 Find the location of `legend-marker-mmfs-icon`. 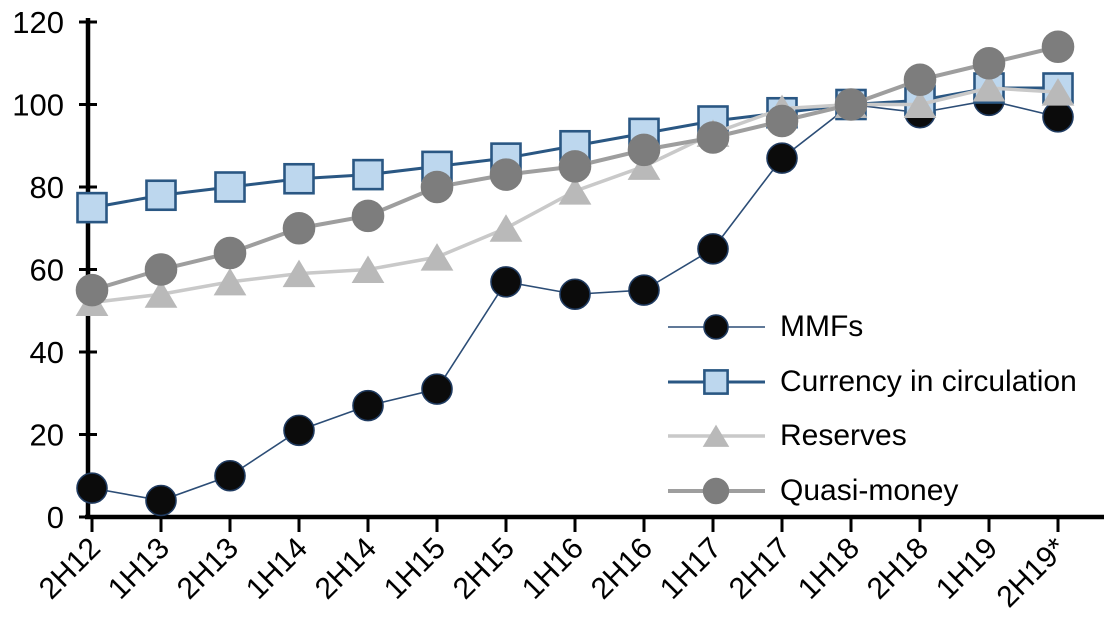

legend-marker-mmfs-icon is located at coordinates (716, 327).